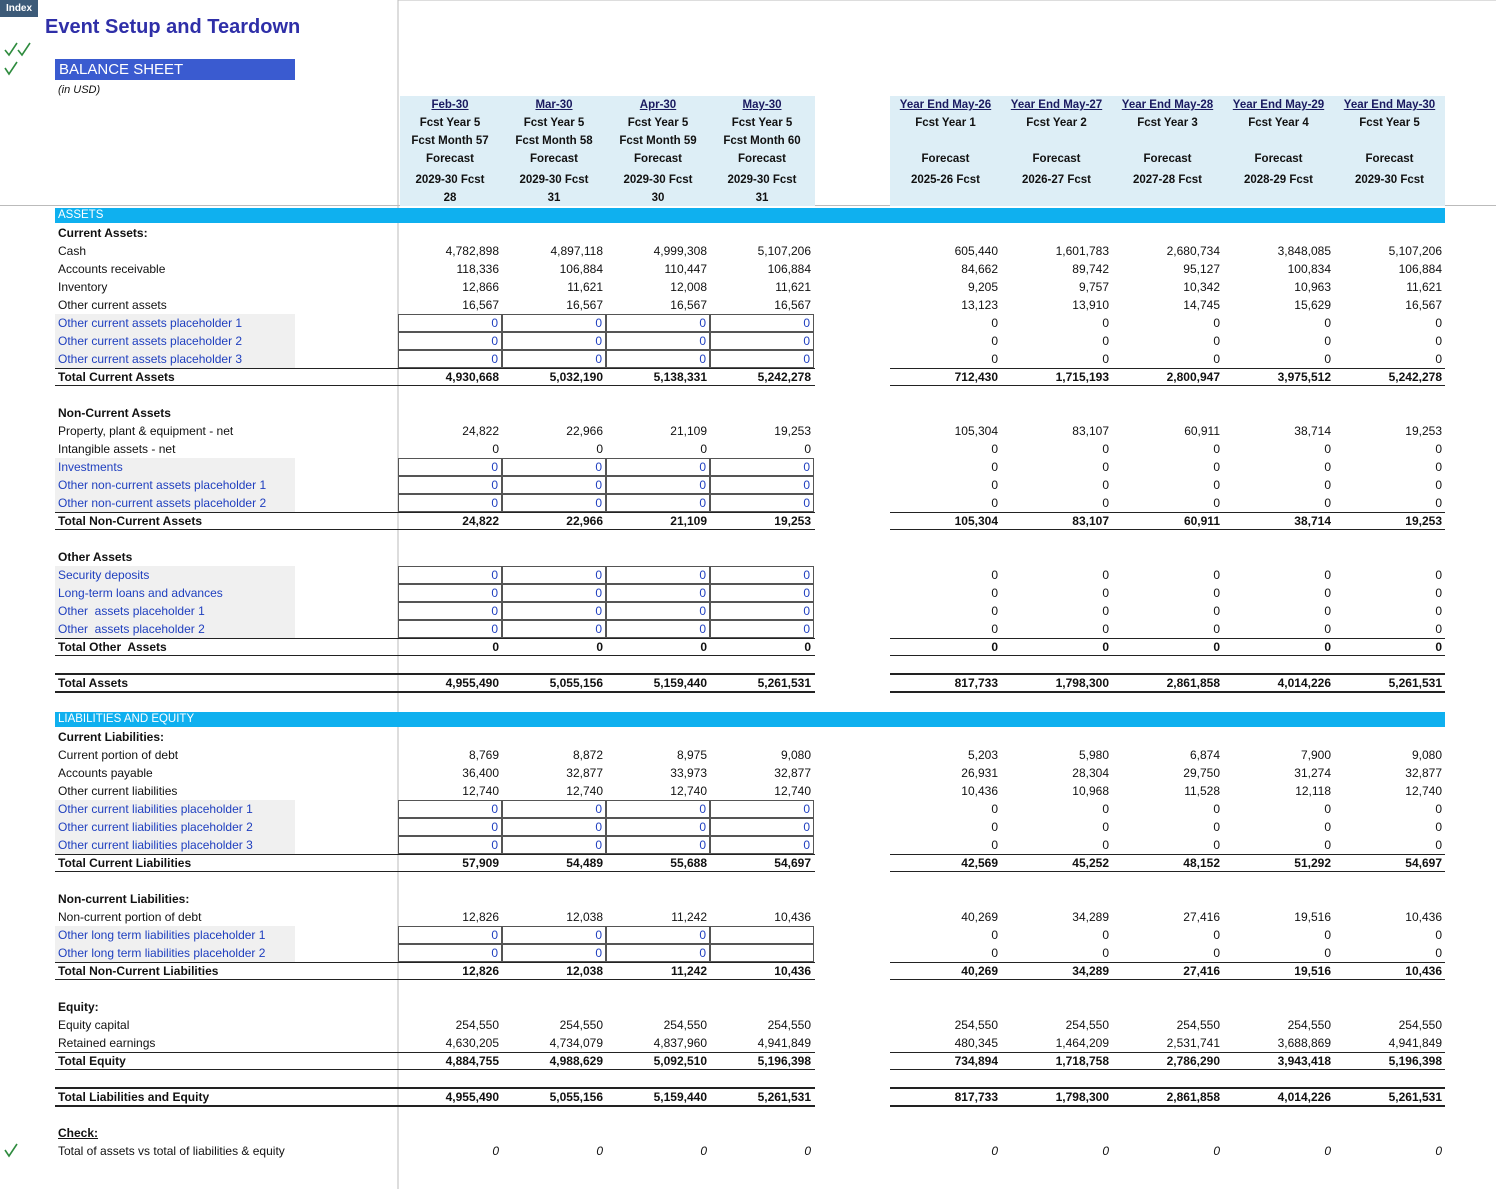  Describe the element at coordinates (686, 269) in the screenshot. I see `cell-value: 110,447` at that location.